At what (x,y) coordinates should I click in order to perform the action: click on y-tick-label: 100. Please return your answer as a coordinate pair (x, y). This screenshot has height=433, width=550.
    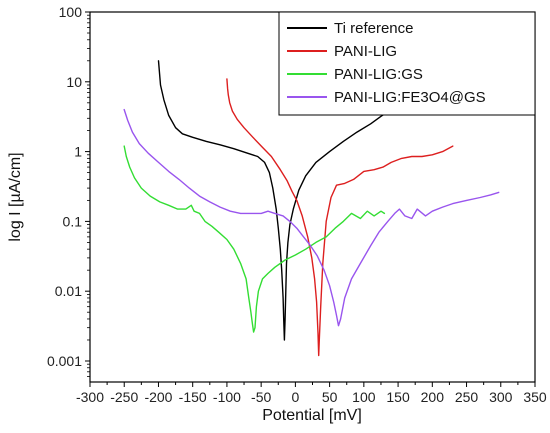
    Looking at the image, I should click on (71, 12).